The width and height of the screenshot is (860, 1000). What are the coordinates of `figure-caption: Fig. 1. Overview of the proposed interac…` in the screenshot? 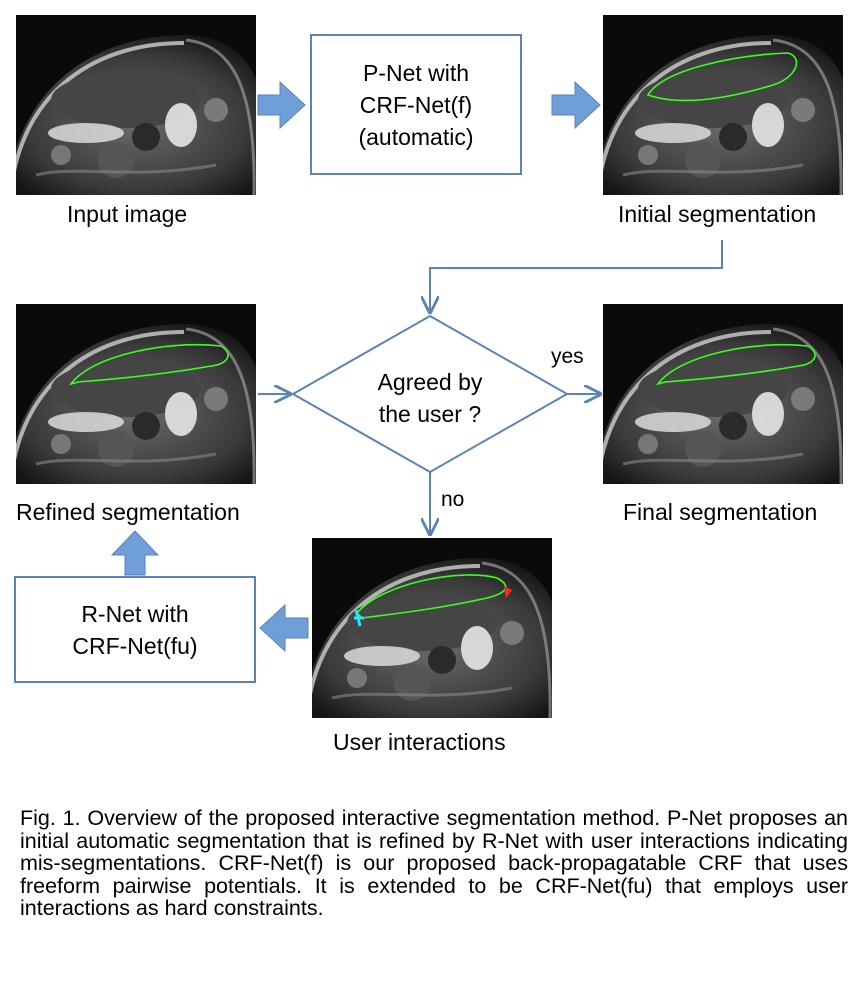 It's located at (434, 863).